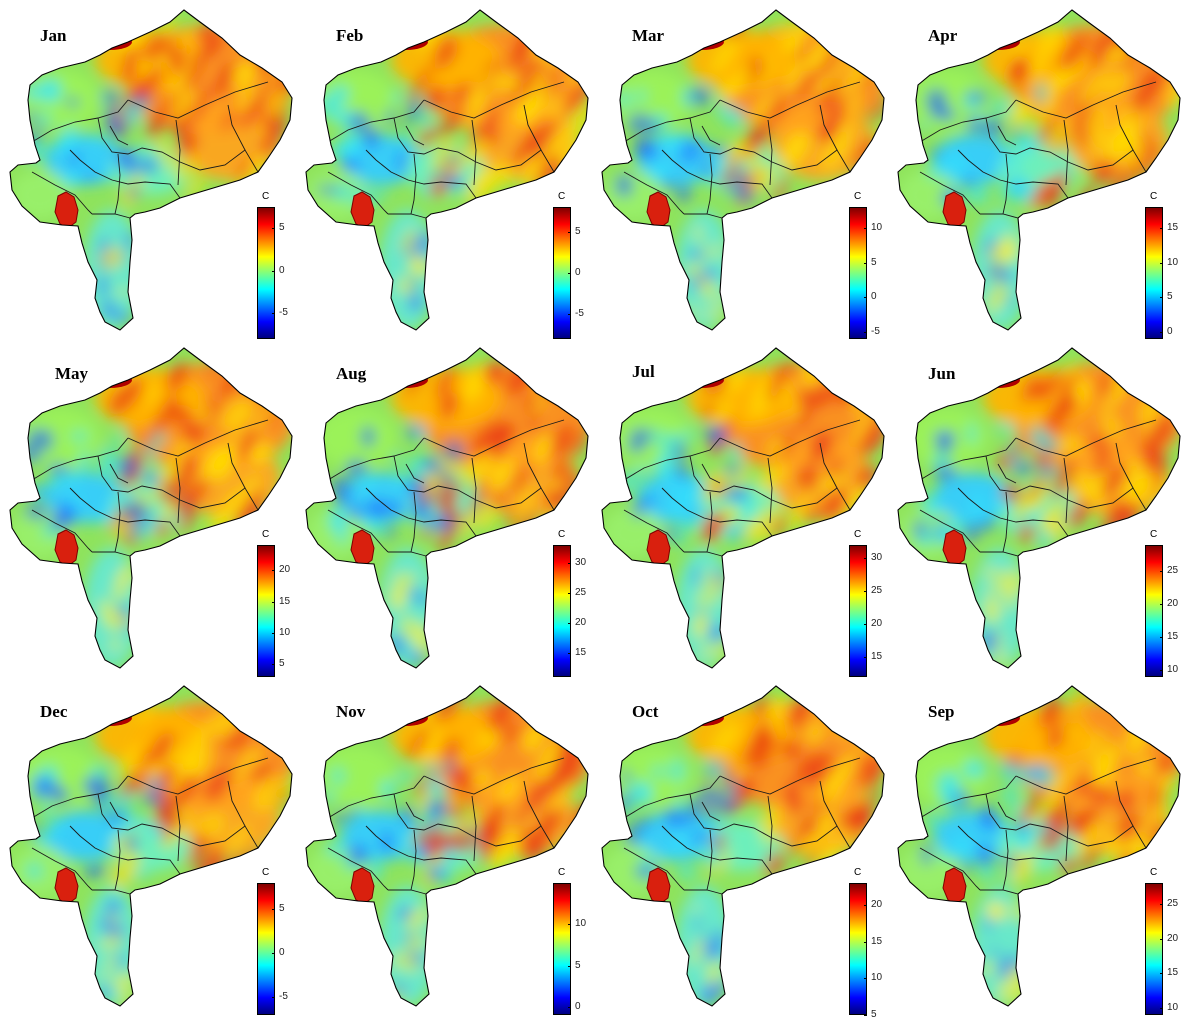  What do you see at coordinates (351, 711) in the screenshot?
I see `month-title: Nov` at bounding box center [351, 711].